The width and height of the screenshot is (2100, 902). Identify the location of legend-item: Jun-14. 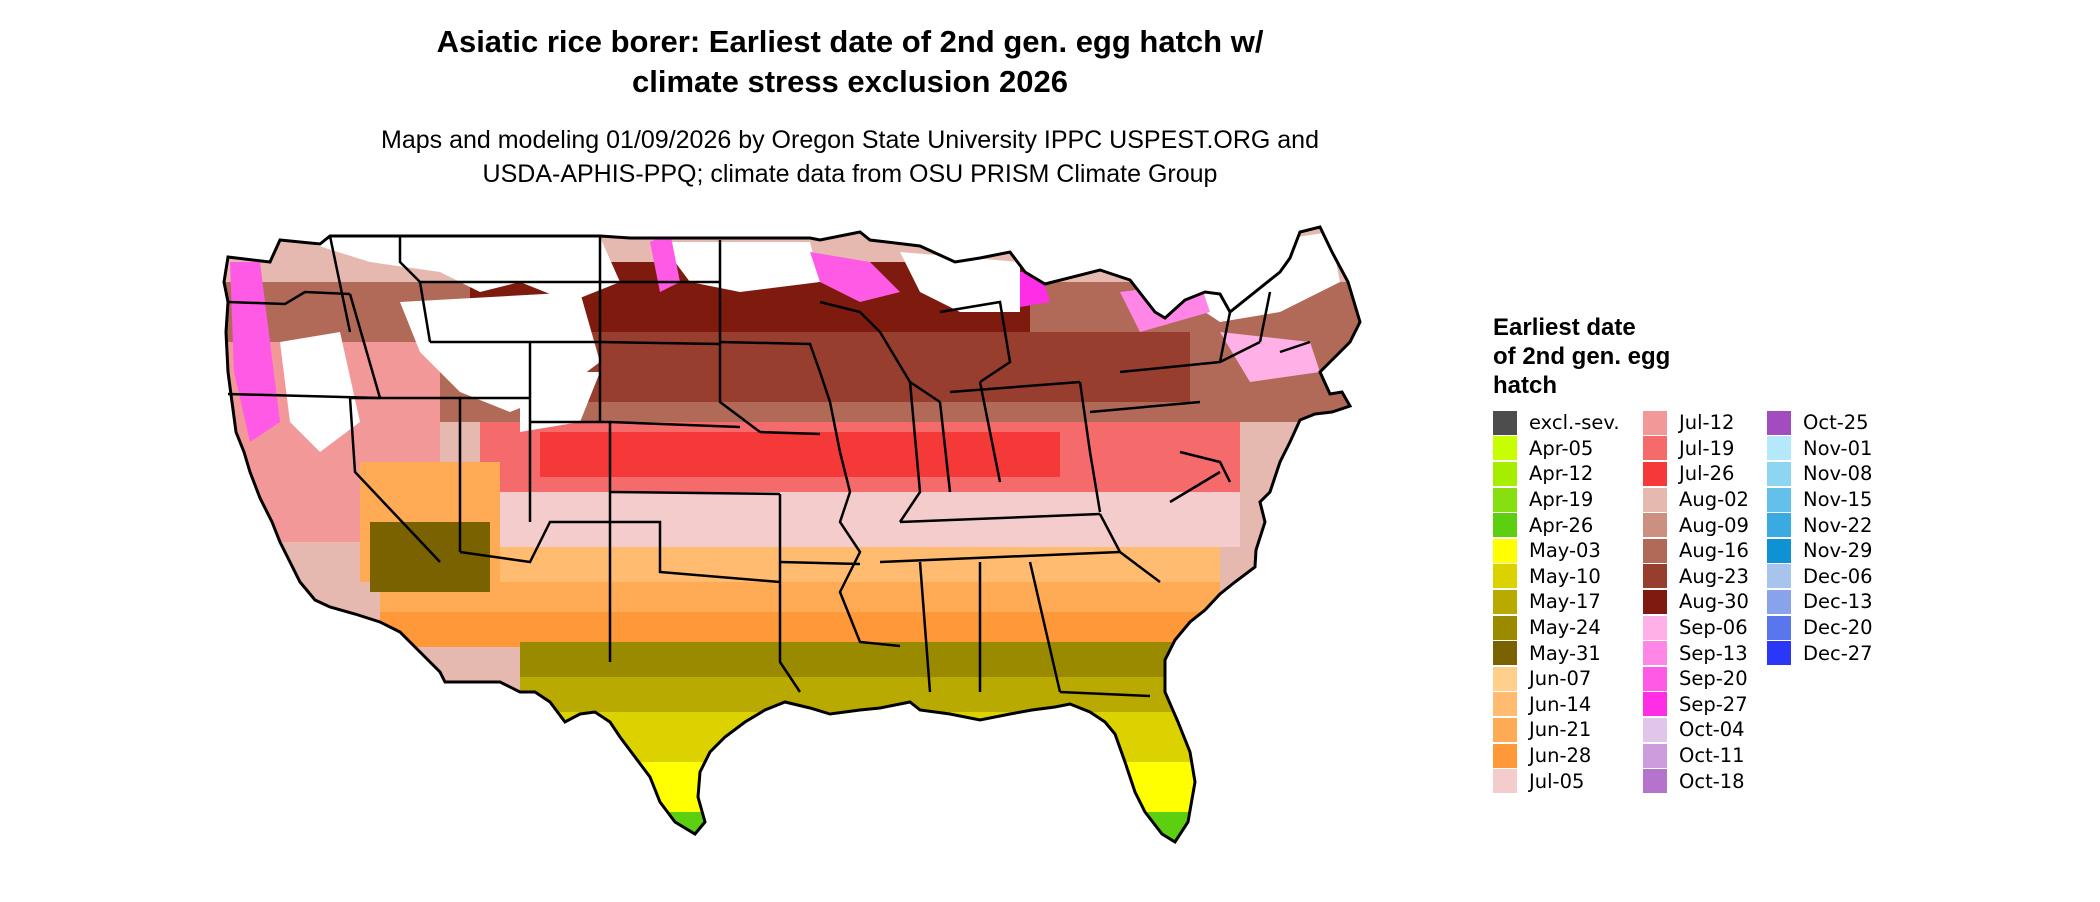
(1568, 705).